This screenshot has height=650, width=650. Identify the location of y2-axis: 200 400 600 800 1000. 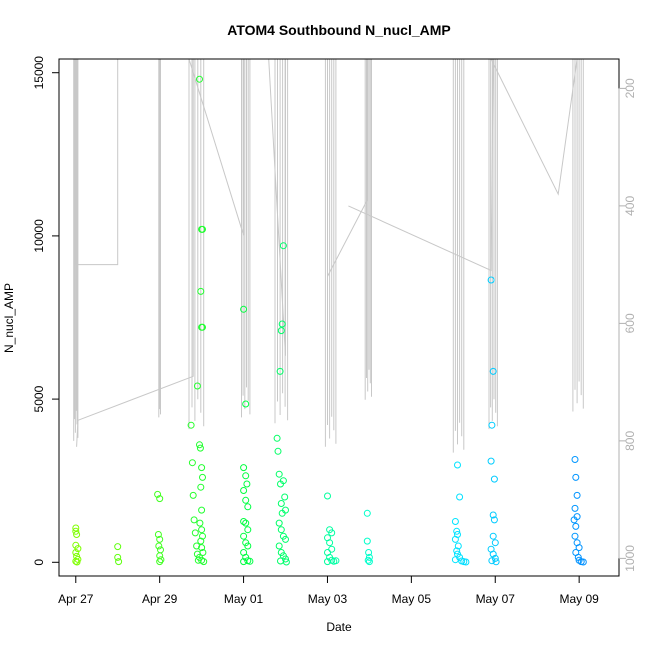
(627, 325).